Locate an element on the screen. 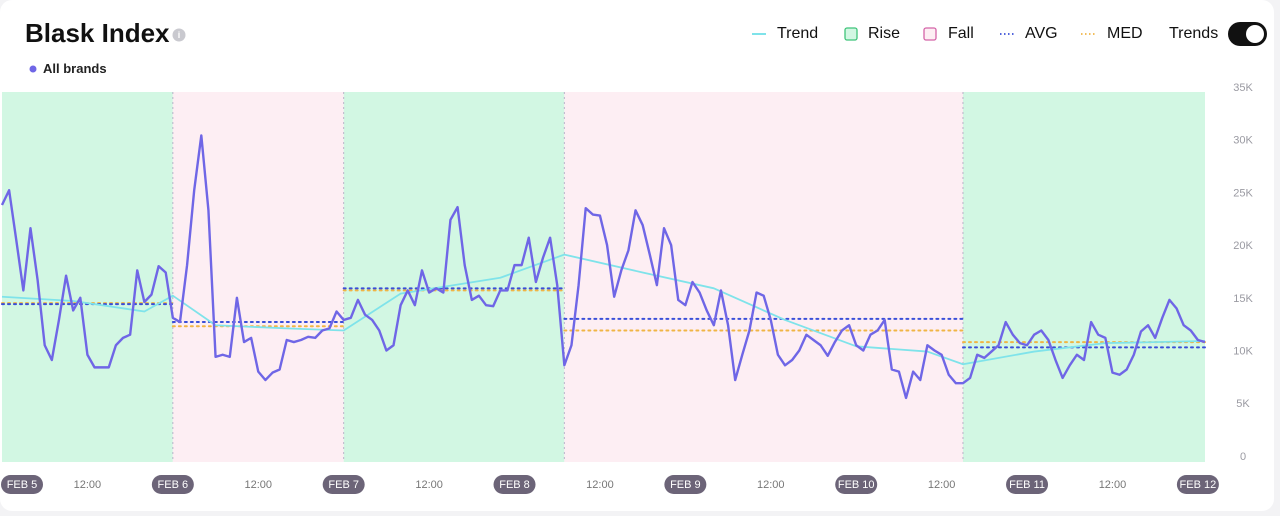 The width and height of the screenshot is (1280, 516). legend-label: Trend is located at coordinates (797, 33).